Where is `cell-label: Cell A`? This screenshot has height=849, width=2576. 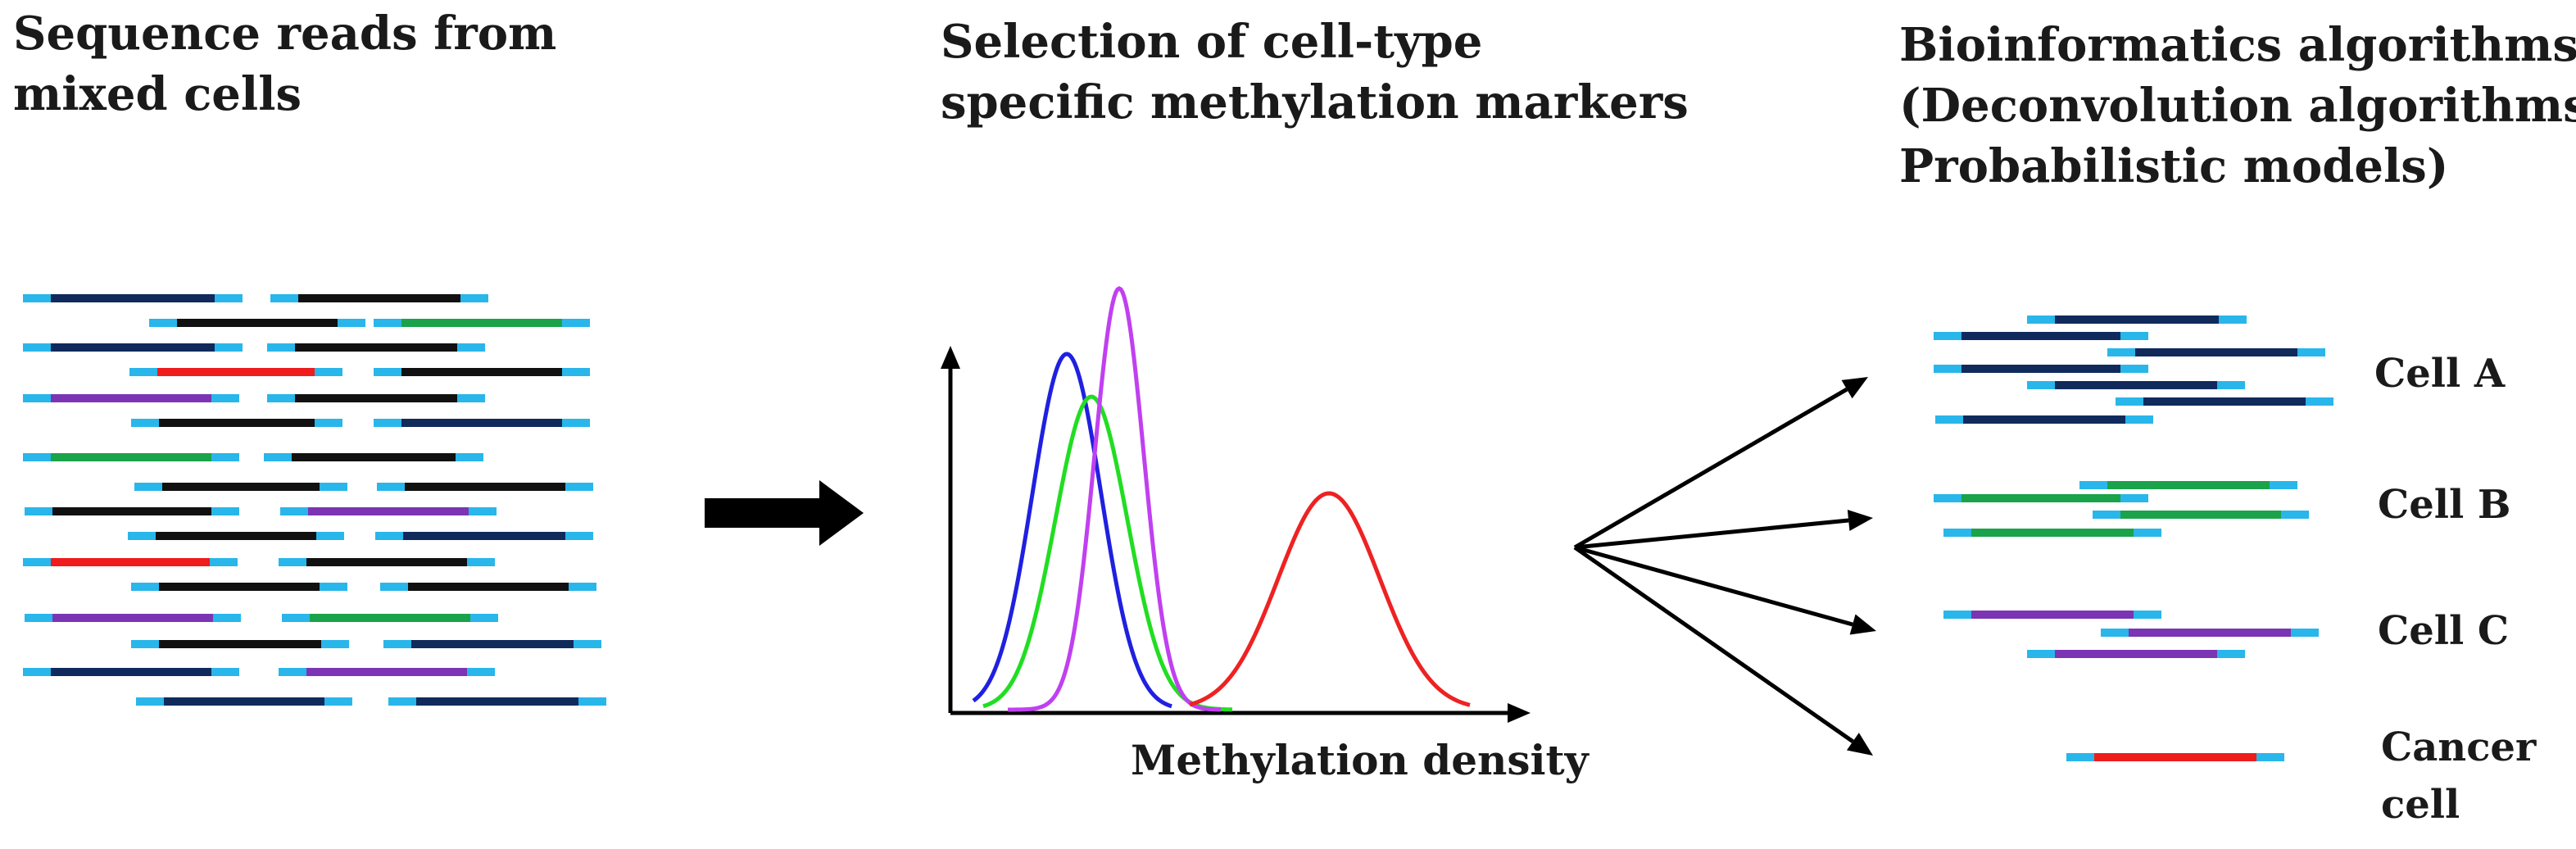
cell-label: Cell A is located at coordinates (2440, 374).